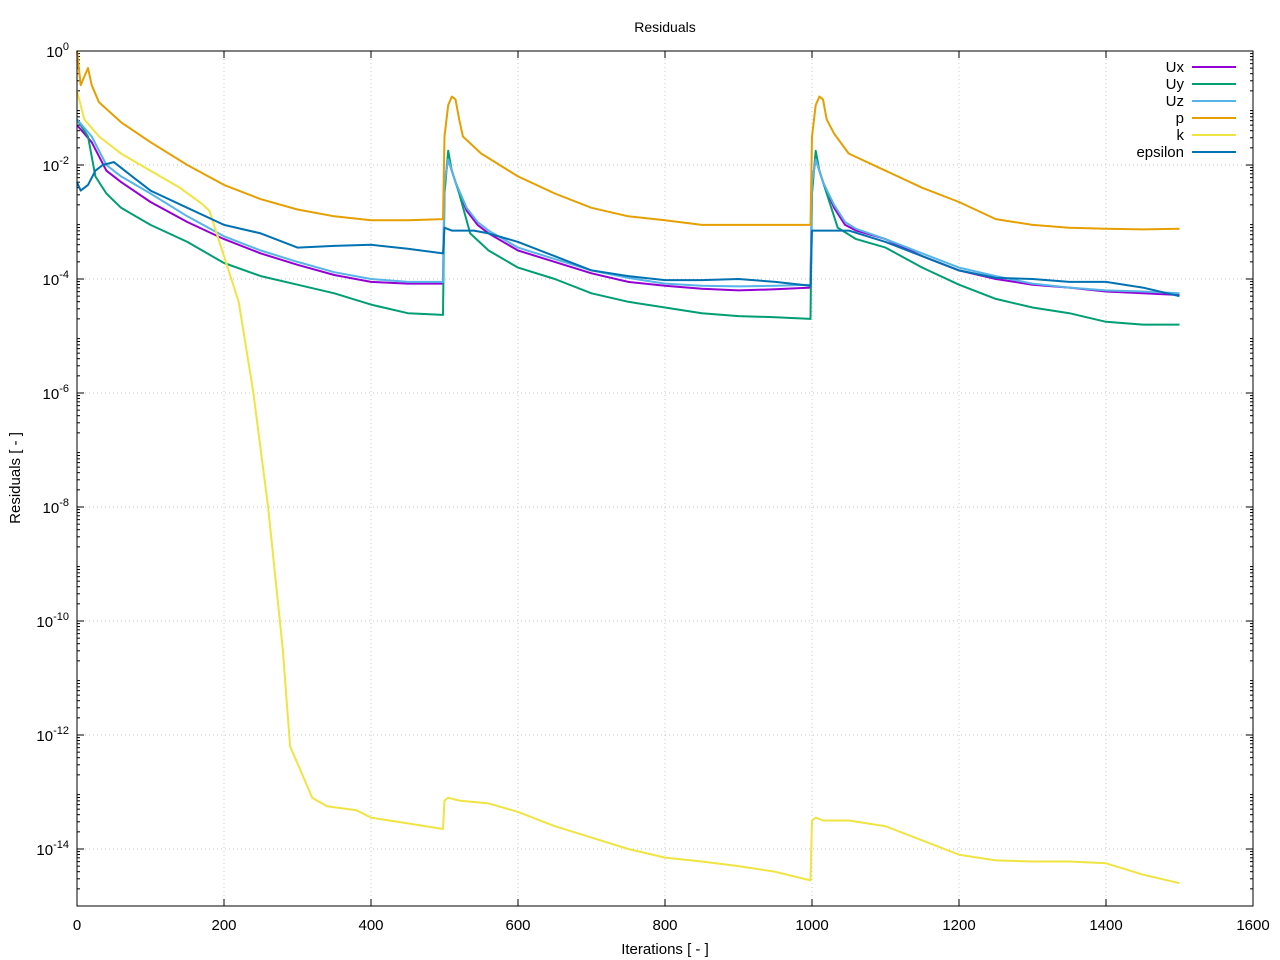  I want to click on y-tick-label: 10⁻⁴, so click(56, 279).